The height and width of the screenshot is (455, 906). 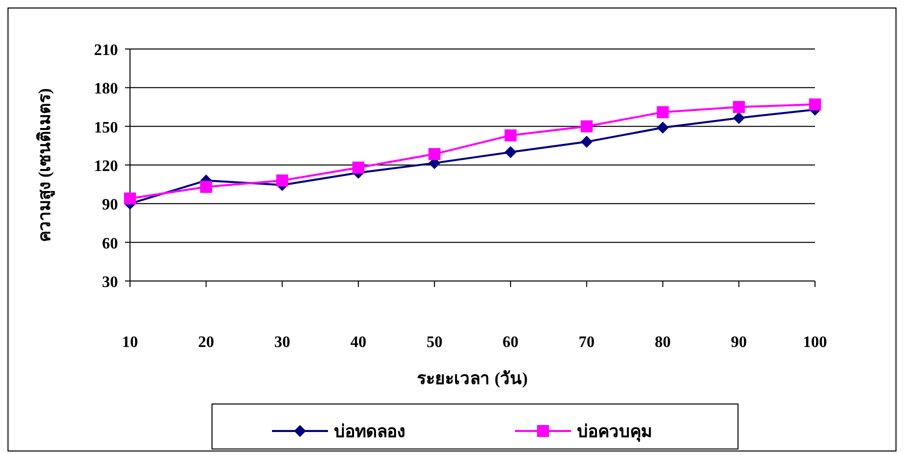 What do you see at coordinates (106, 89) in the screenshot?
I see `y-tick-label: 180` at bounding box center [106, 89].